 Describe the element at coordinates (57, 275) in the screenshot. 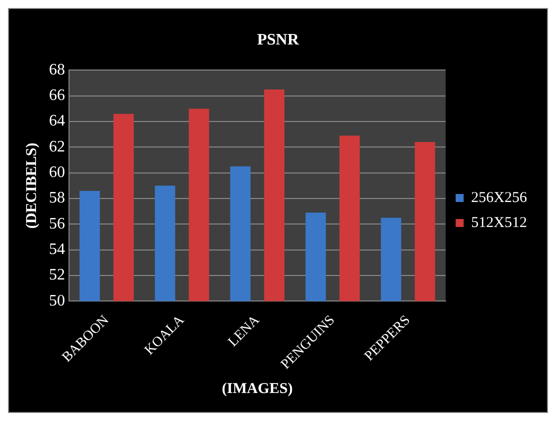

I see `y-tick-label: 52` at that location.